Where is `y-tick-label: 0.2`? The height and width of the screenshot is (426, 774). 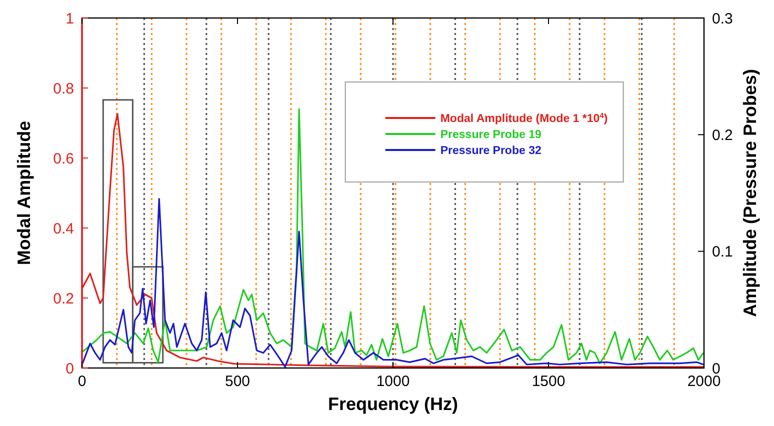 y-tick-label: 0.2 is located at coordinates (63, 299).